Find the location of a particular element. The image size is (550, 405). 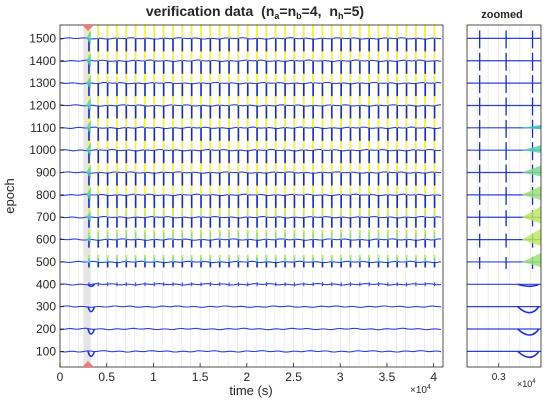

y-tick-label: 1000 is located at coordinates (42, 150).